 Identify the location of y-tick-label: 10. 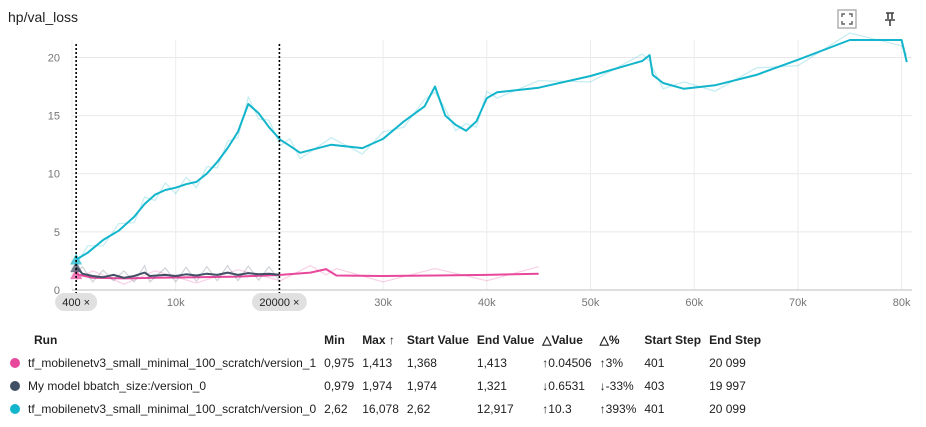
(54, 175).